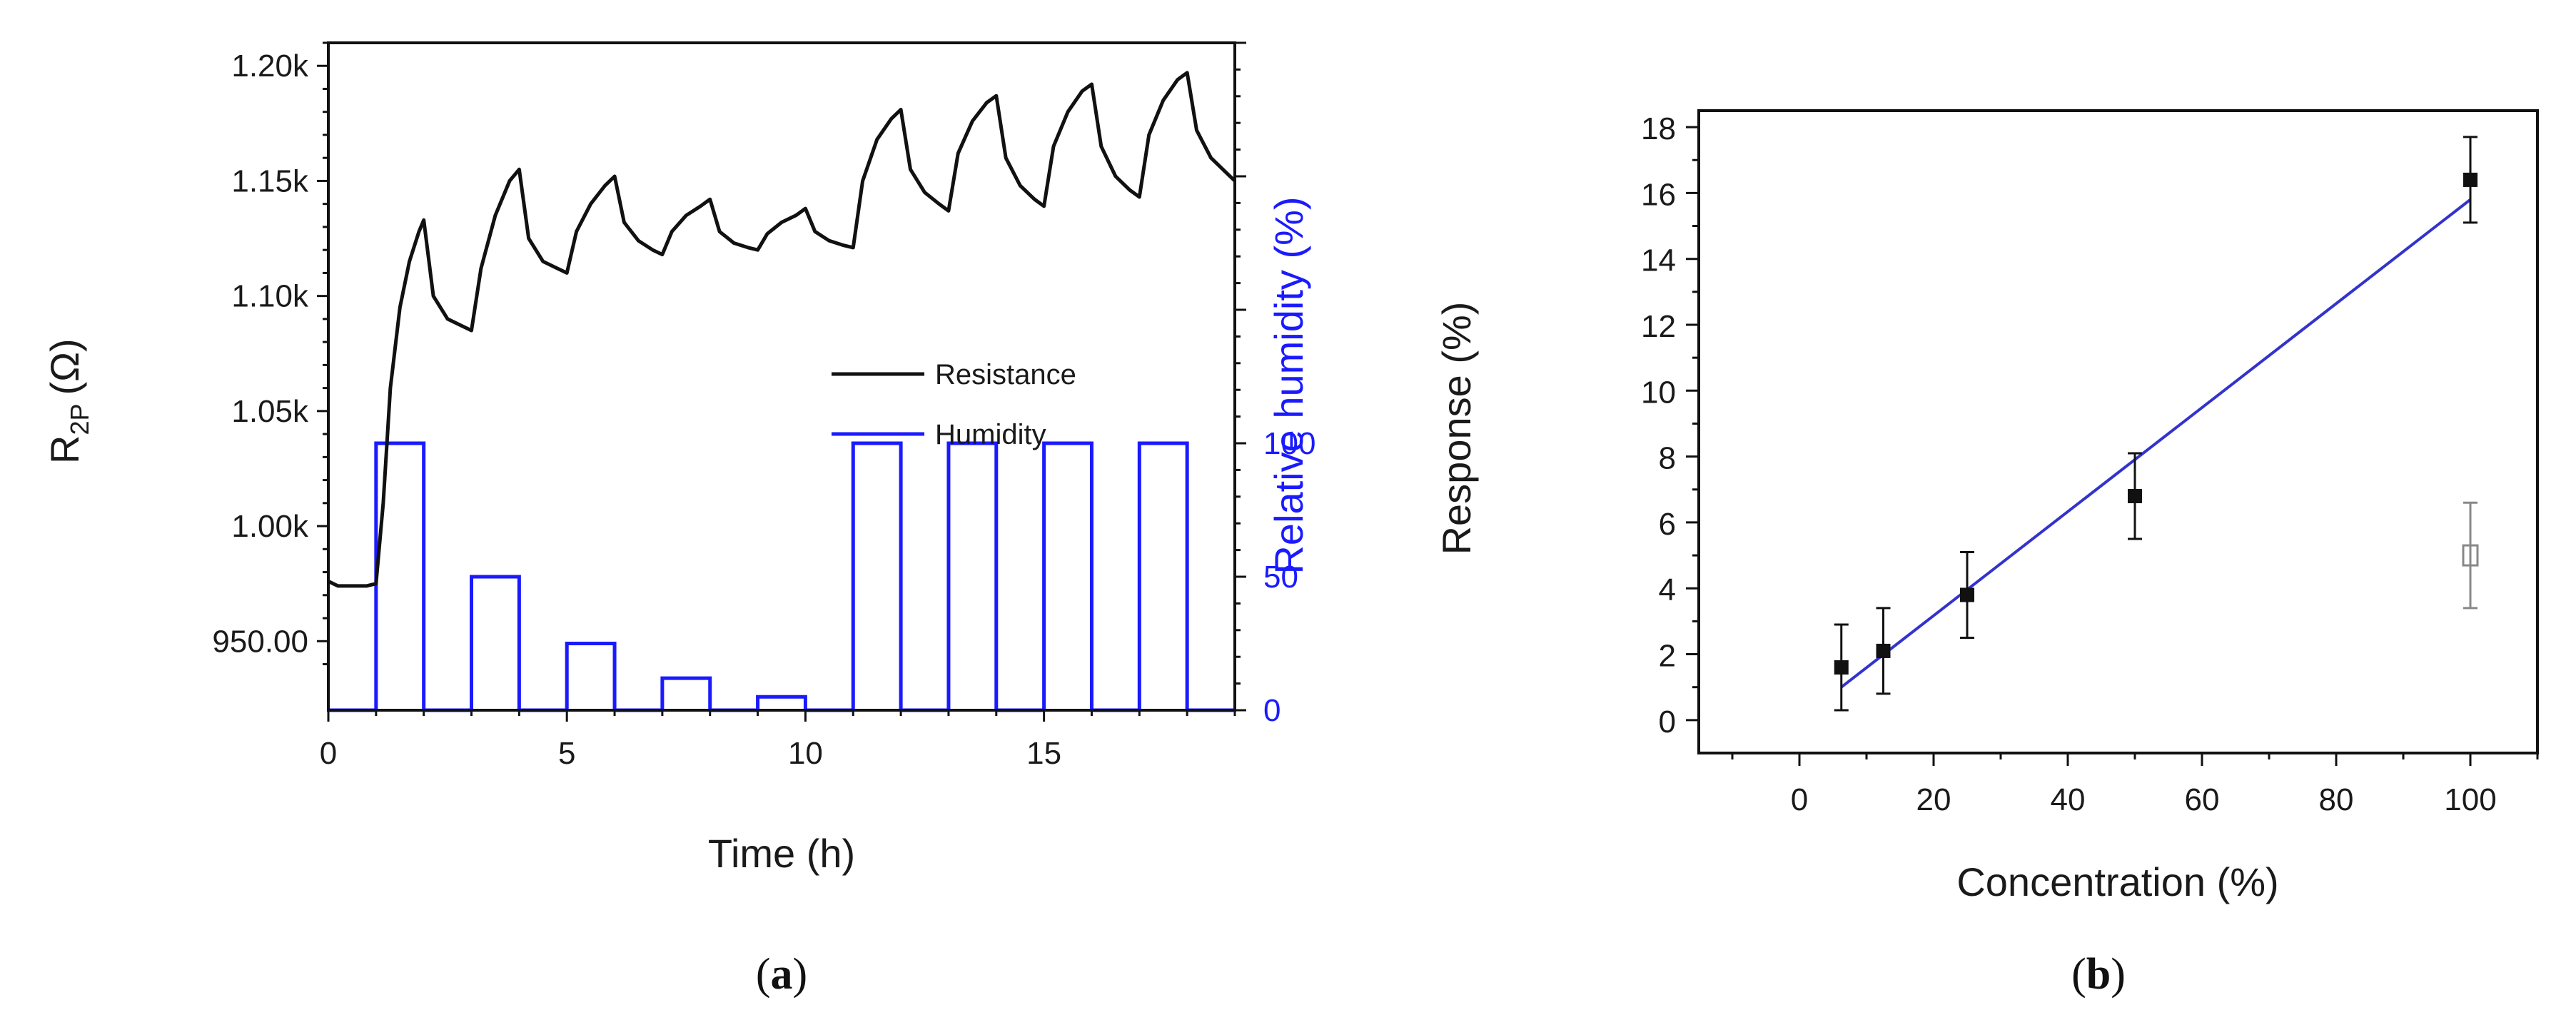  Describe the element at coordinates (2117, 881) in the screenshot. I see `b-x-axis-label: Concentration (%)` at that location.